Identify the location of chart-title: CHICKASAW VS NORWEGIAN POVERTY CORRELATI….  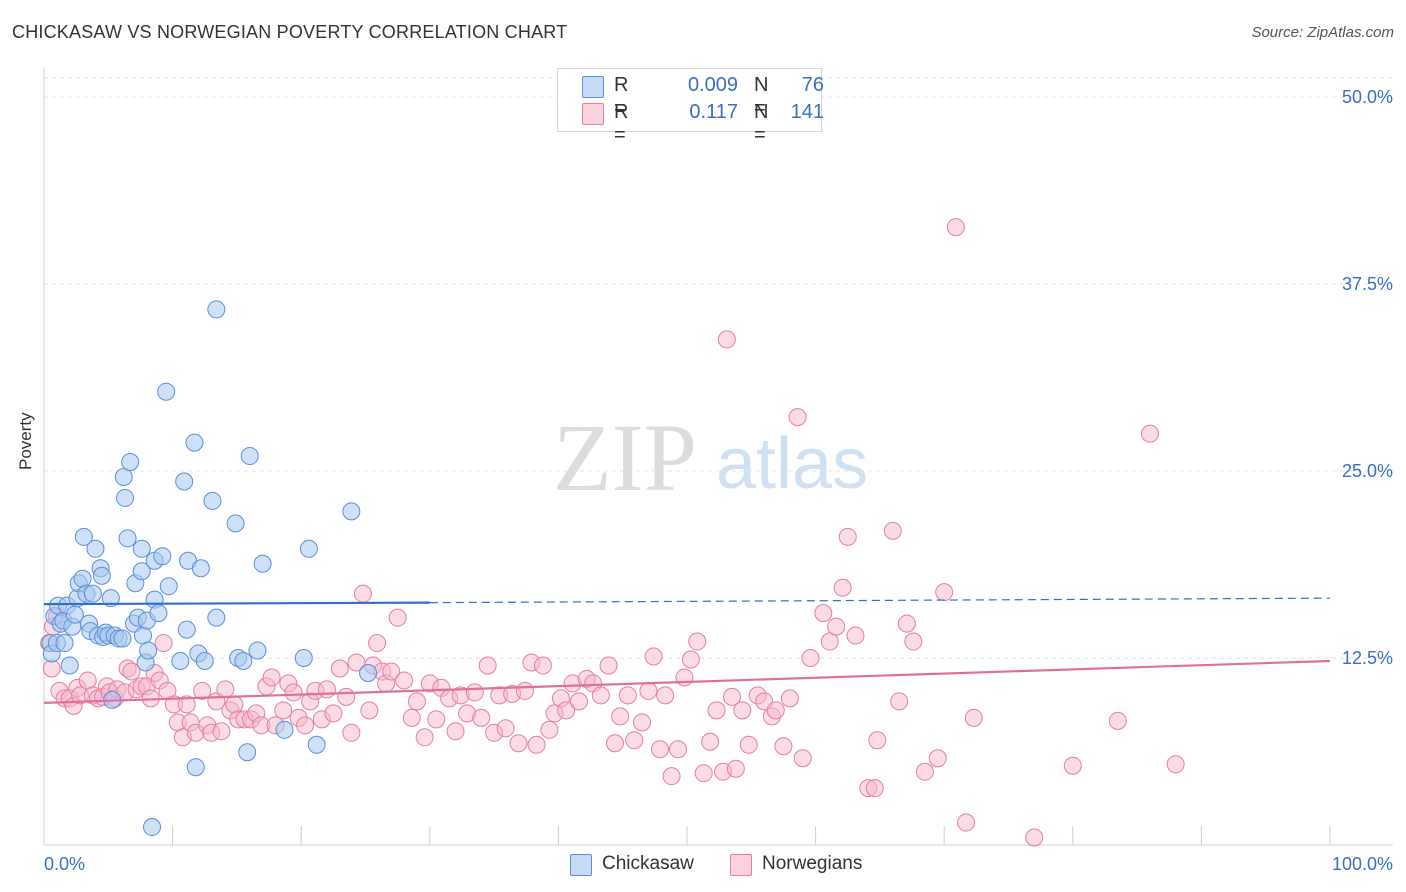
(290, 32).